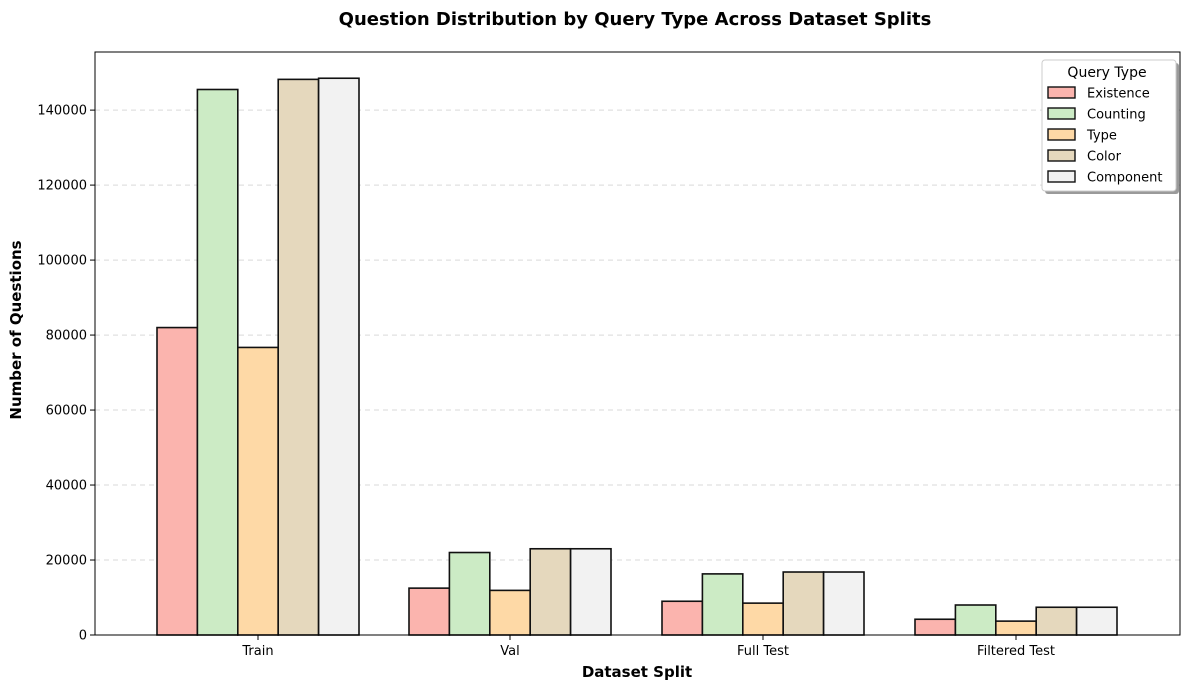 The height and width of the screenshot is (689, 1189). Describe the element at coordinates (637, 672) in the screenshot. I see `x-axis-label: Dataset Split` at that location.